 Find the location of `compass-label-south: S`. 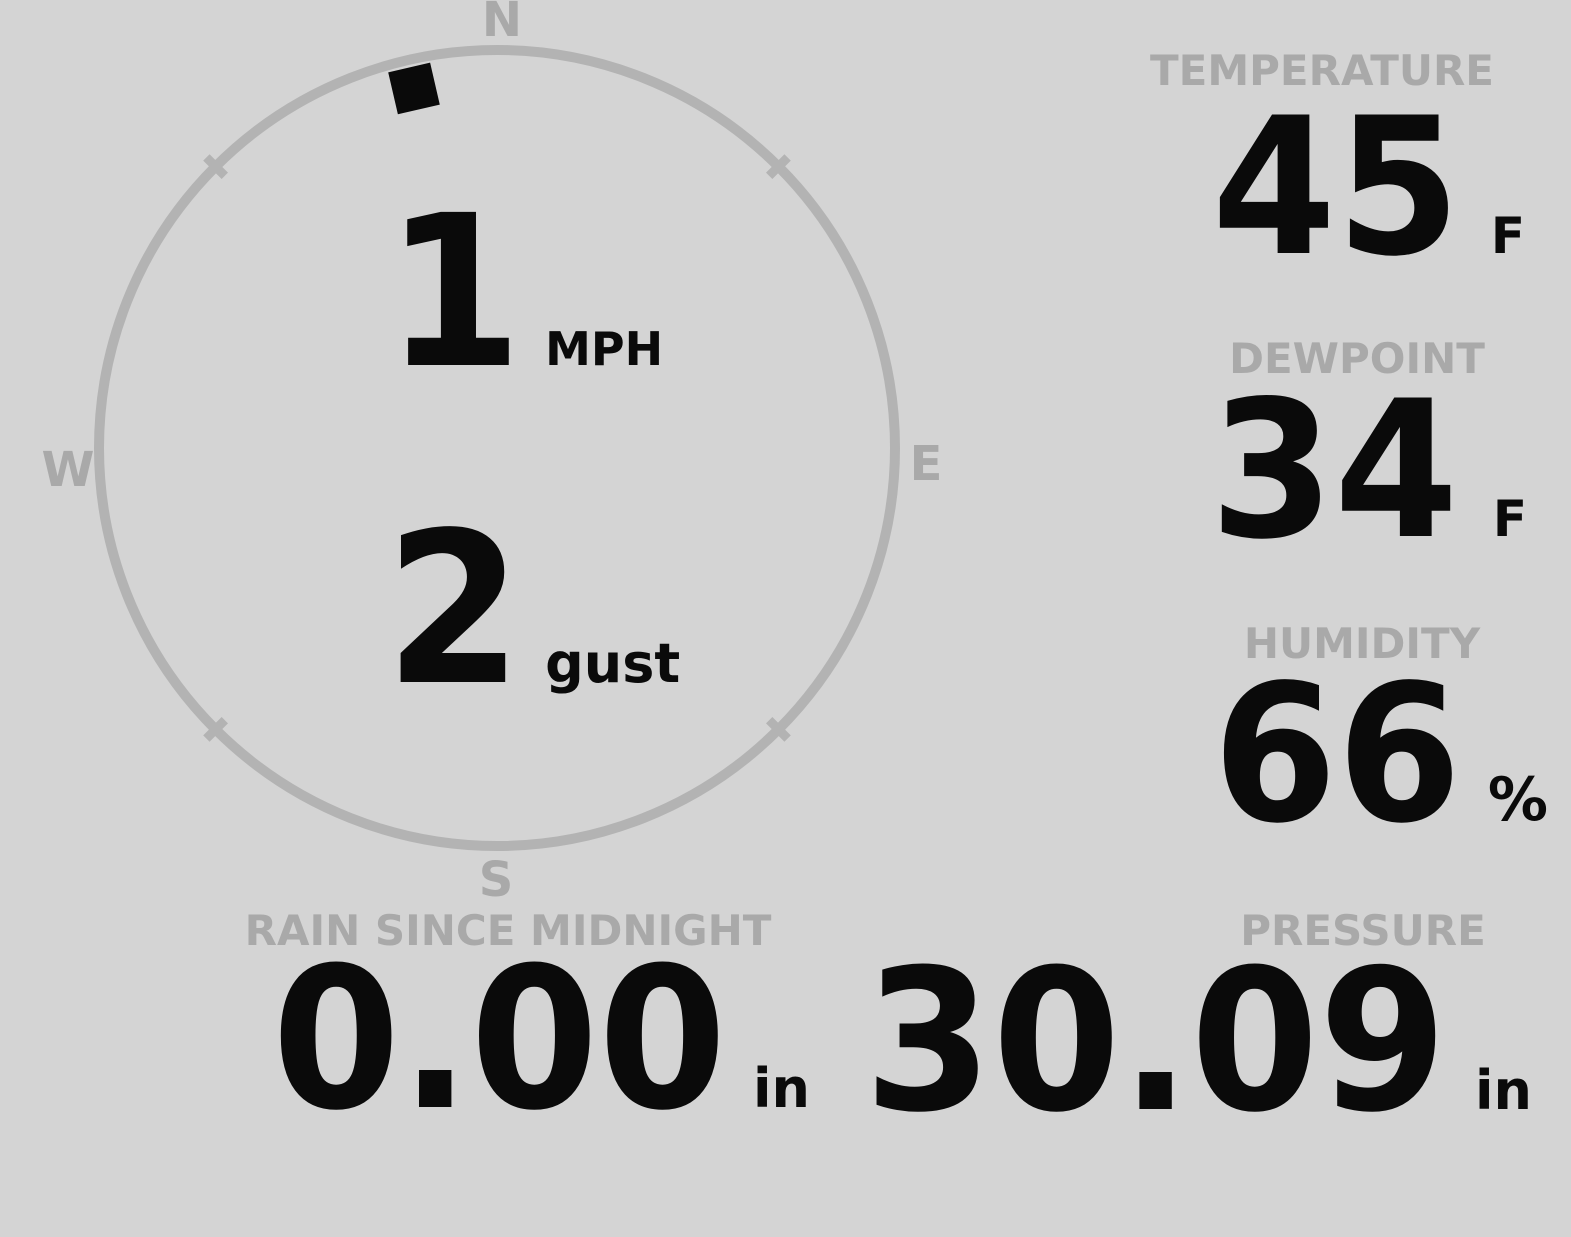

compass-label-south: S is located at coordinates (496, 880).